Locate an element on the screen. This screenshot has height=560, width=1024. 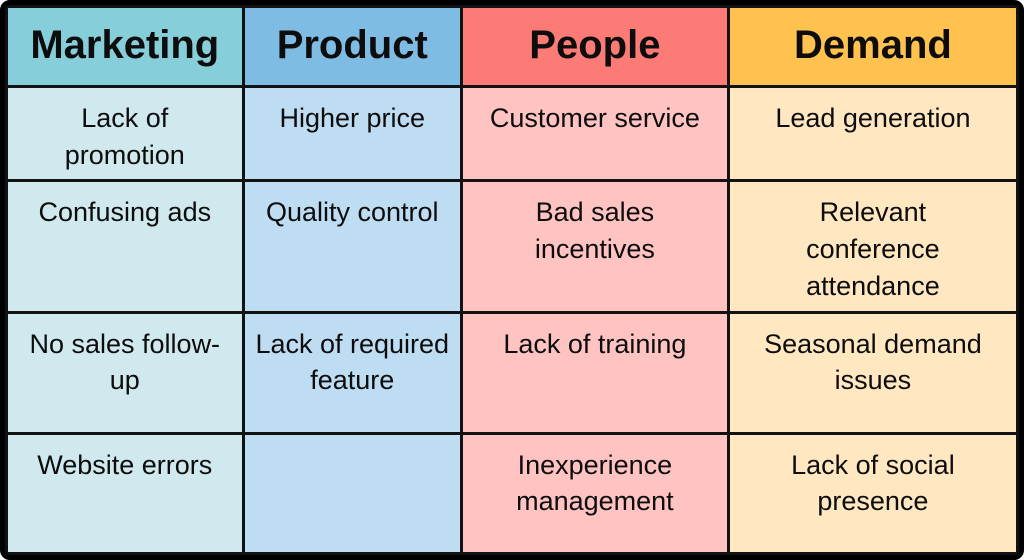
cell-people-4: Inexperience management is located at coordinates (594, 493).